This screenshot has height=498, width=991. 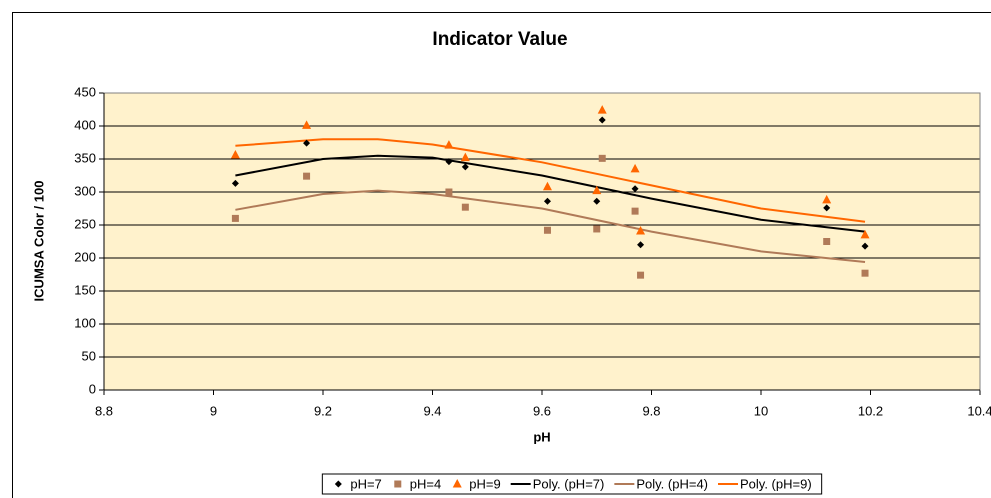 What do you see at coordinates (85, 289) in the screenshot?
I see `y-tick-label: 150` at bounding box center [85, 289].